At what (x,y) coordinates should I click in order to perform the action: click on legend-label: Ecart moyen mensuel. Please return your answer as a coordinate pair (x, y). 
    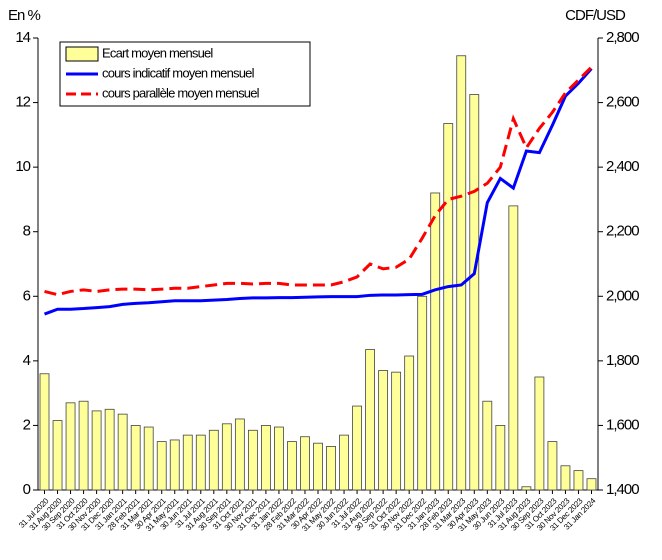
    Looking at the image, I should click on (157, 52).